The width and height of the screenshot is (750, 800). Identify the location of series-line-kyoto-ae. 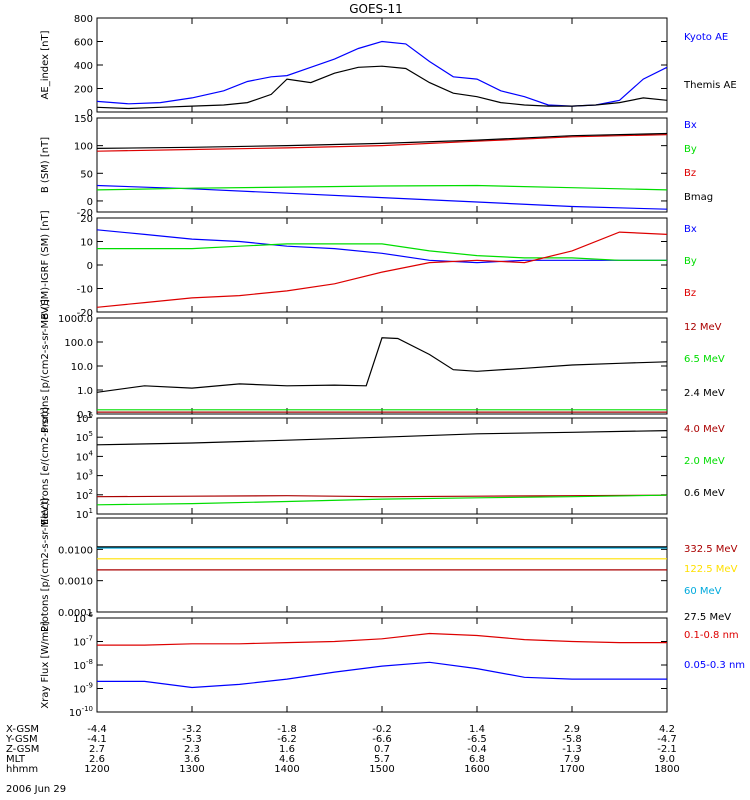
(382, 73).